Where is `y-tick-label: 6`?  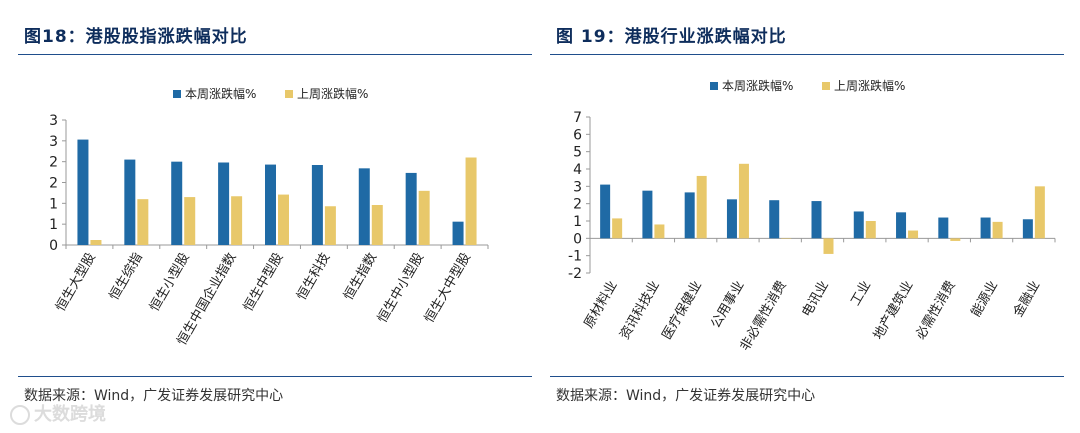 y-tick-label: 6 is located at coordinates (577, 135).